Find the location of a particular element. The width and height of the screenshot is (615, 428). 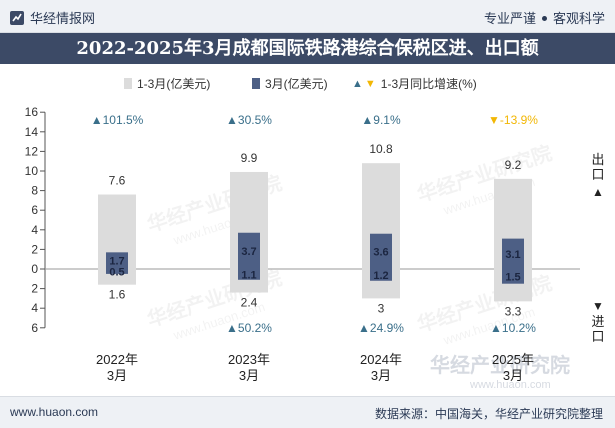

dot-icon is located at coordinates (544, 19).